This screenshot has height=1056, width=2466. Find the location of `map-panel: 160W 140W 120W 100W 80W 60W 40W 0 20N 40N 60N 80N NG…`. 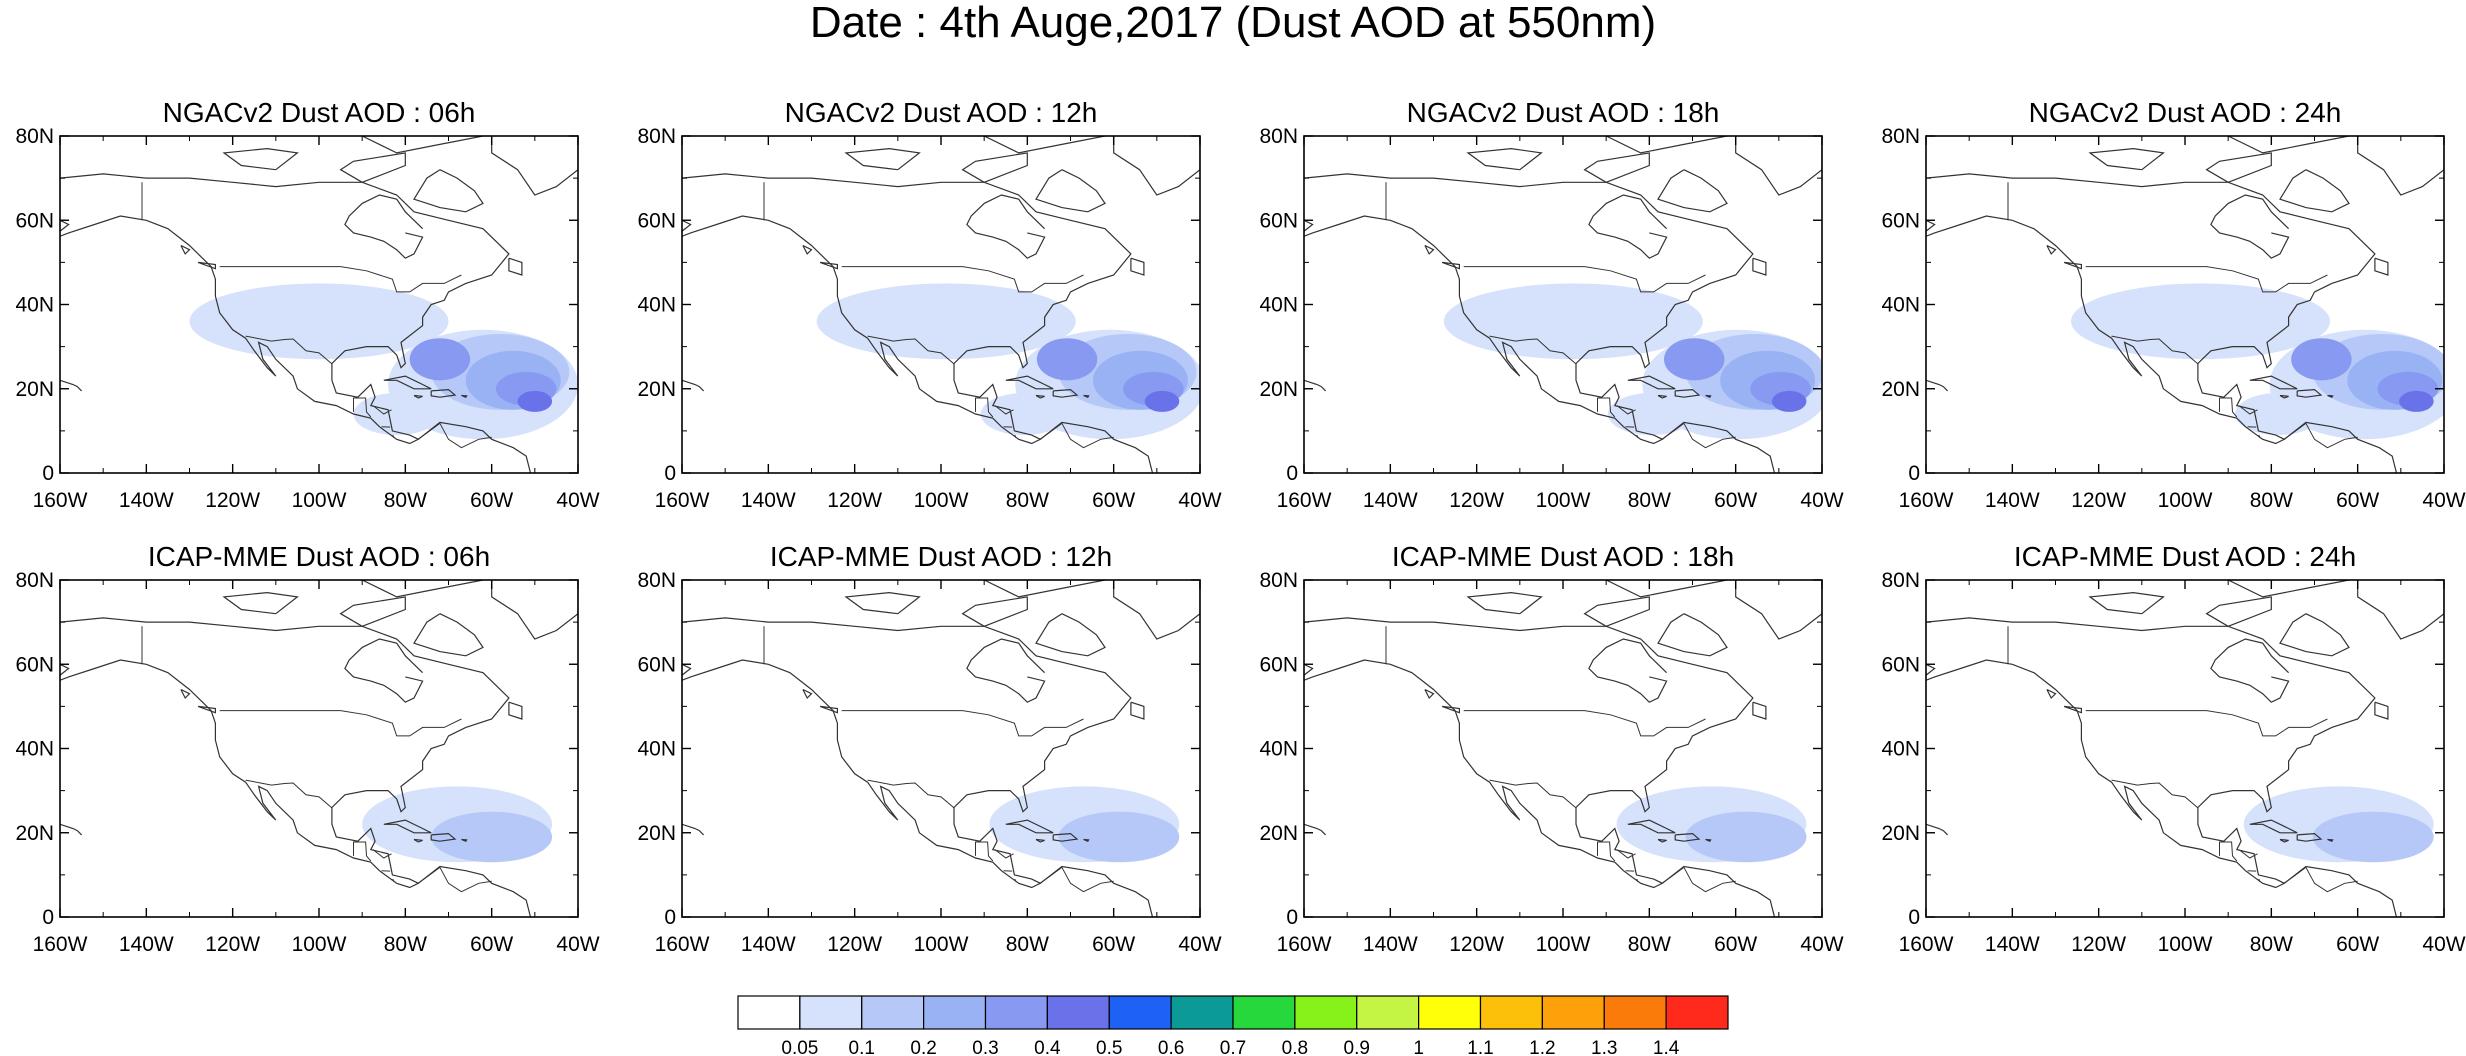

map-panel: 160W 140W 120W 100W 80W 60W 40W 0 20N 40N 60N 80N NG… is located at coordinates (1551, 304).